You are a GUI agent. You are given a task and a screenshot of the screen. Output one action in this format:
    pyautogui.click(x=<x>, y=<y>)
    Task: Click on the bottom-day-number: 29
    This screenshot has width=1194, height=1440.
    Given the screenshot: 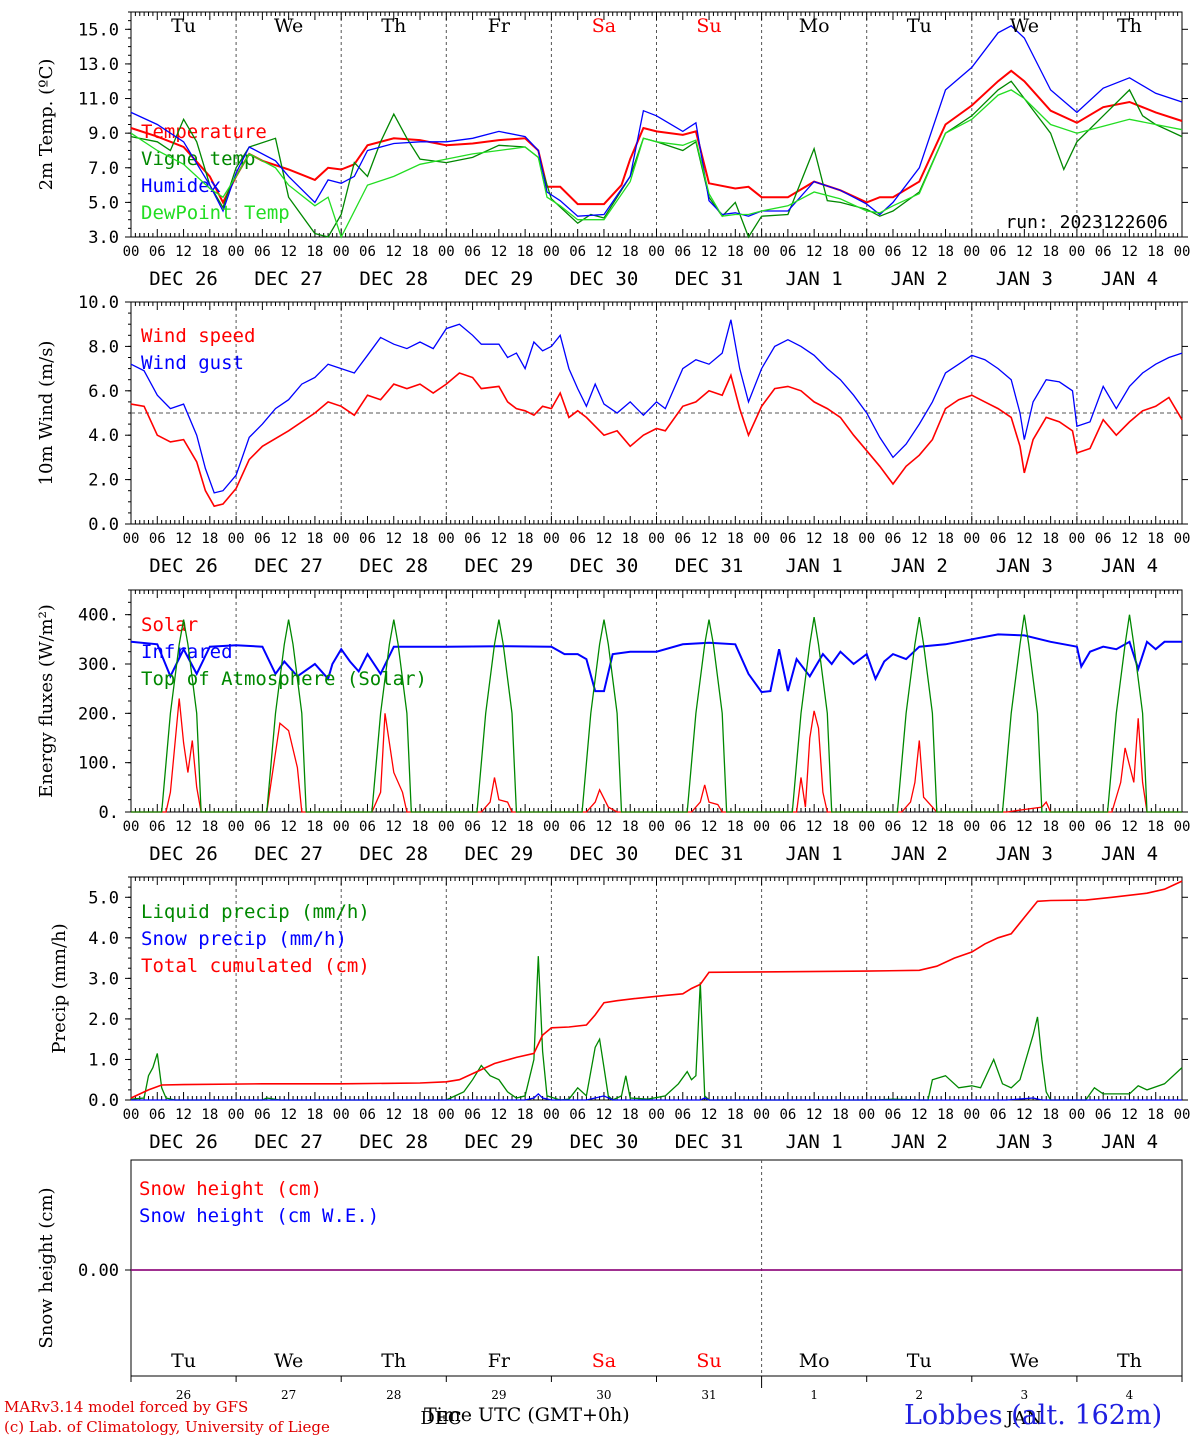 What is the action you would take?
    pyautogui.click(x=498, y=1395)
    